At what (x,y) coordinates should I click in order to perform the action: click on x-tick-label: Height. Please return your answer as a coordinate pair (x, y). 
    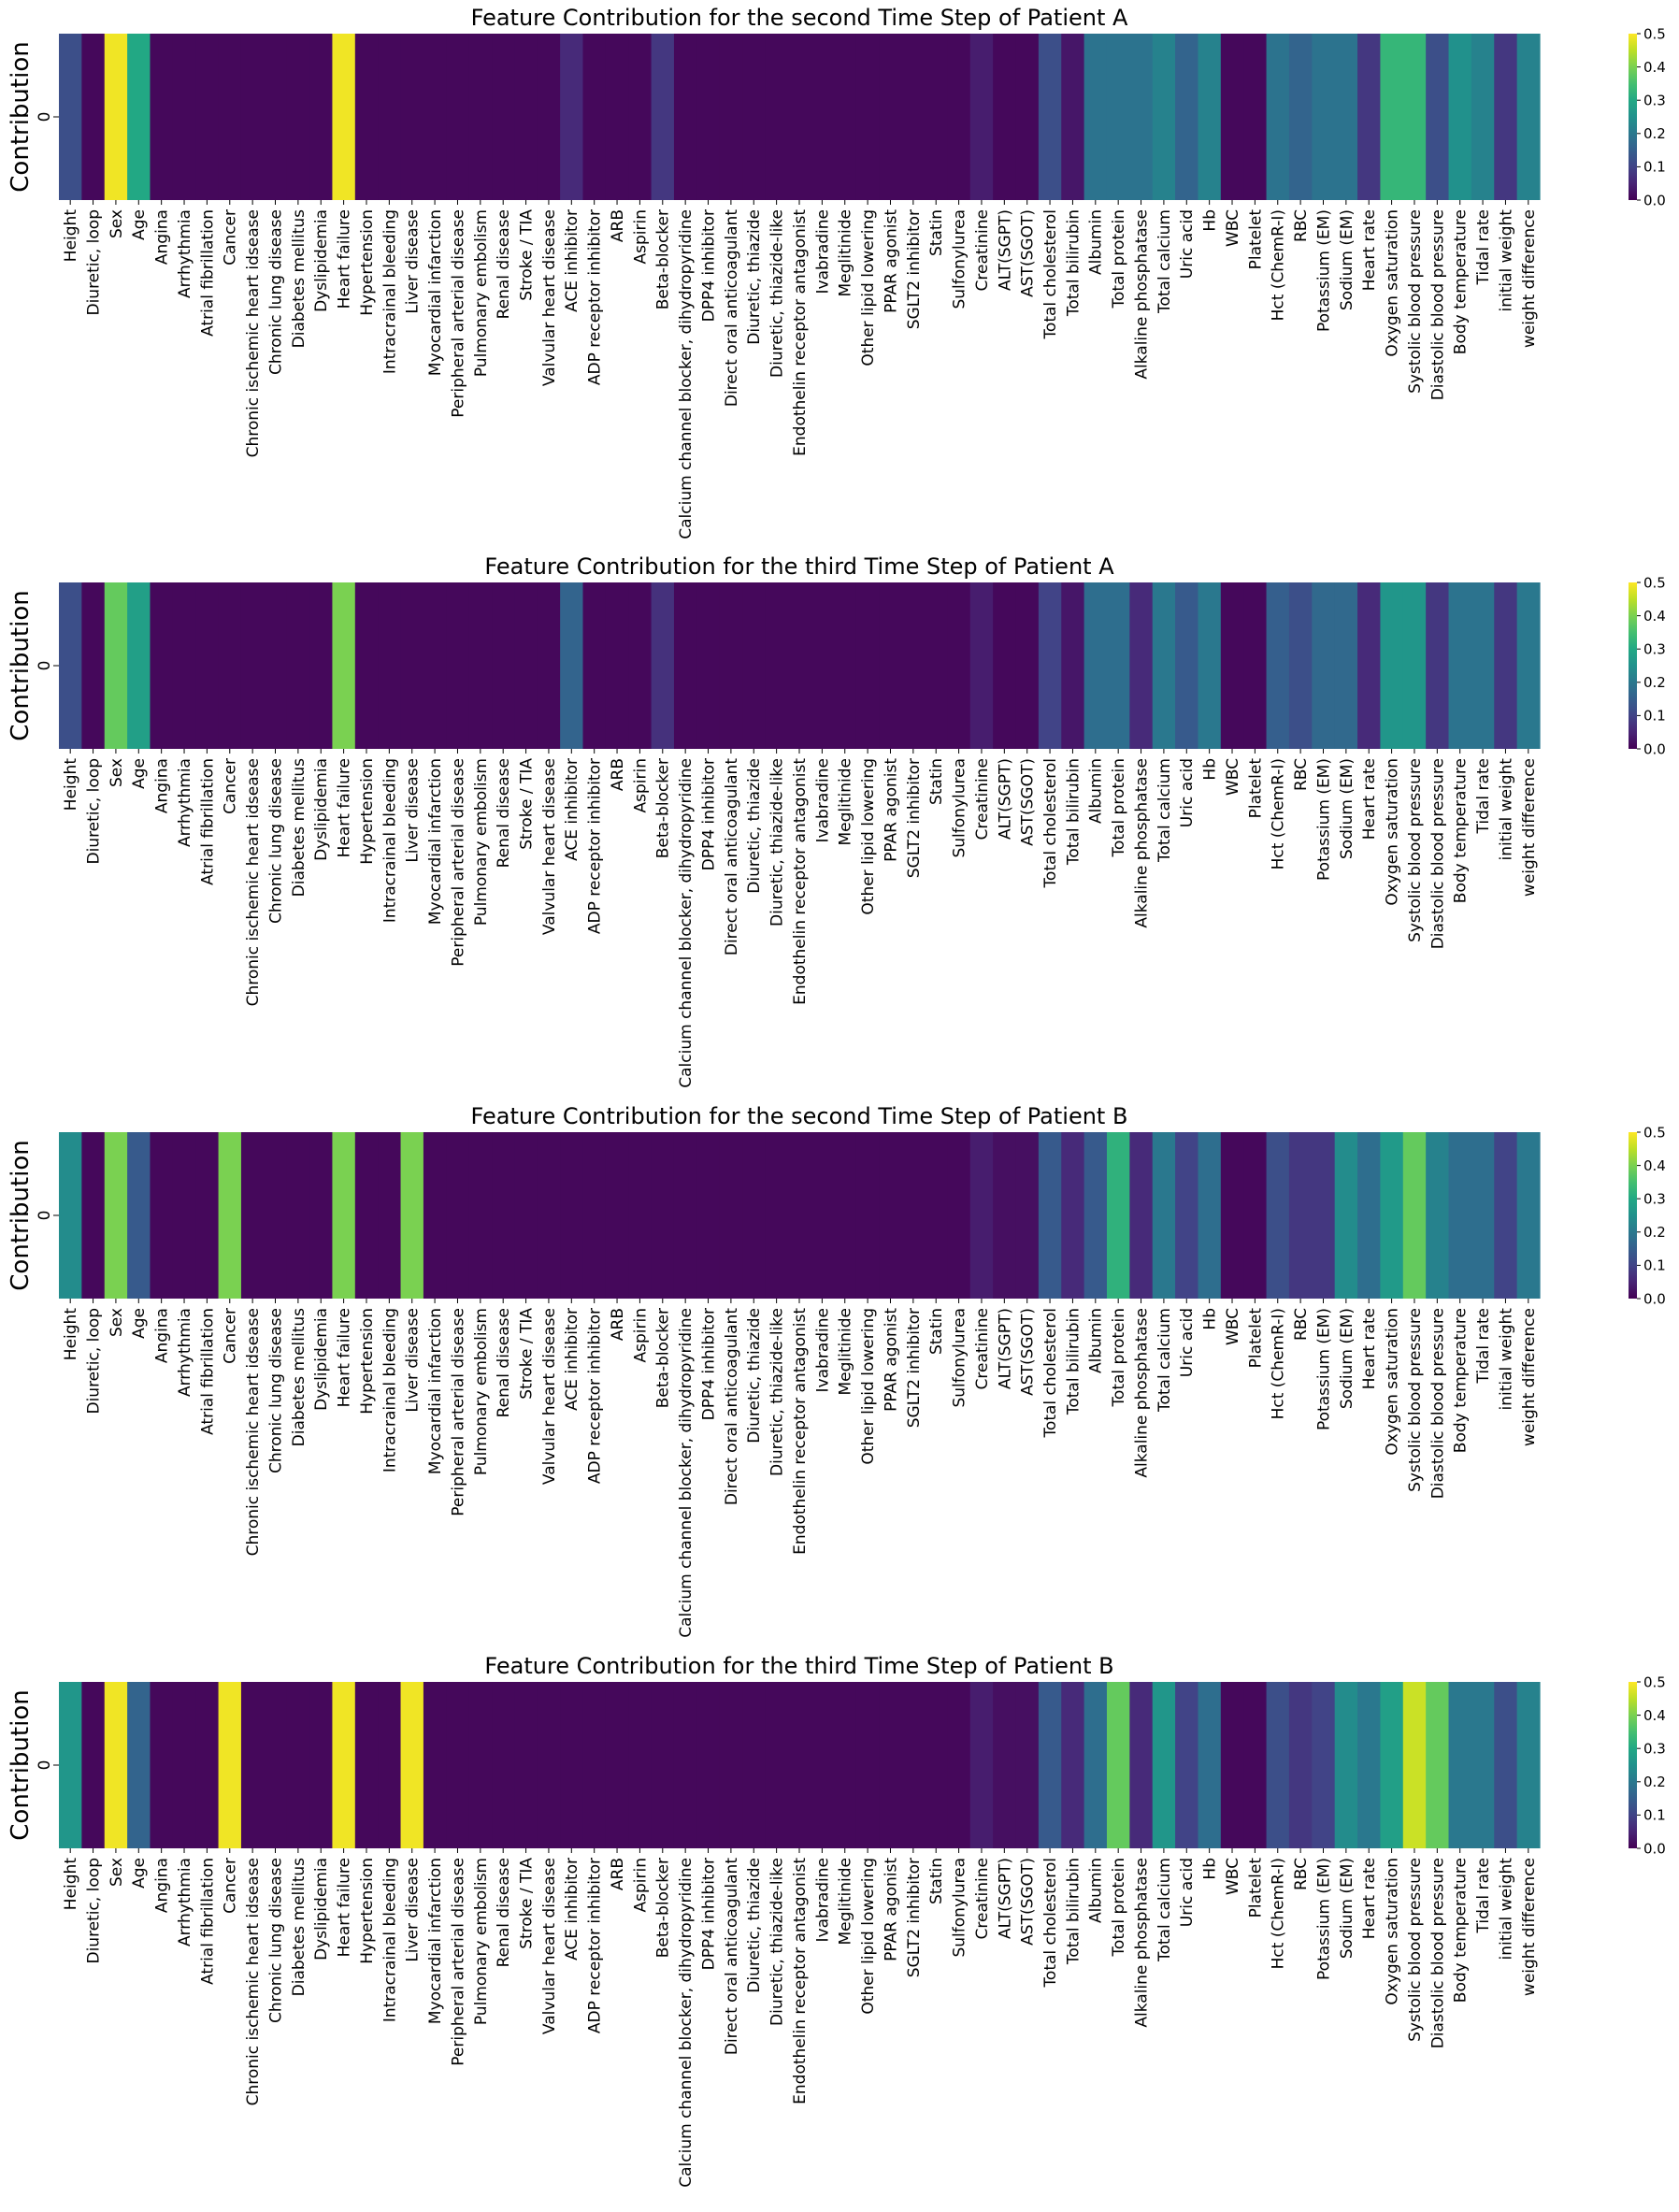
    Looking at the image, I should click on (71, 1884).